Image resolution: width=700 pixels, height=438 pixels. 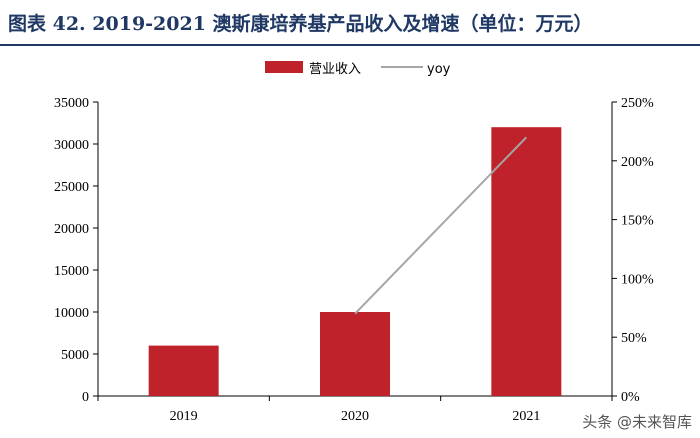 I want to click on title-bar: 图表 42. 2019-2021 澳斯康培养基产品收入及增速（单位：万元）, so click(x=350, y=23).